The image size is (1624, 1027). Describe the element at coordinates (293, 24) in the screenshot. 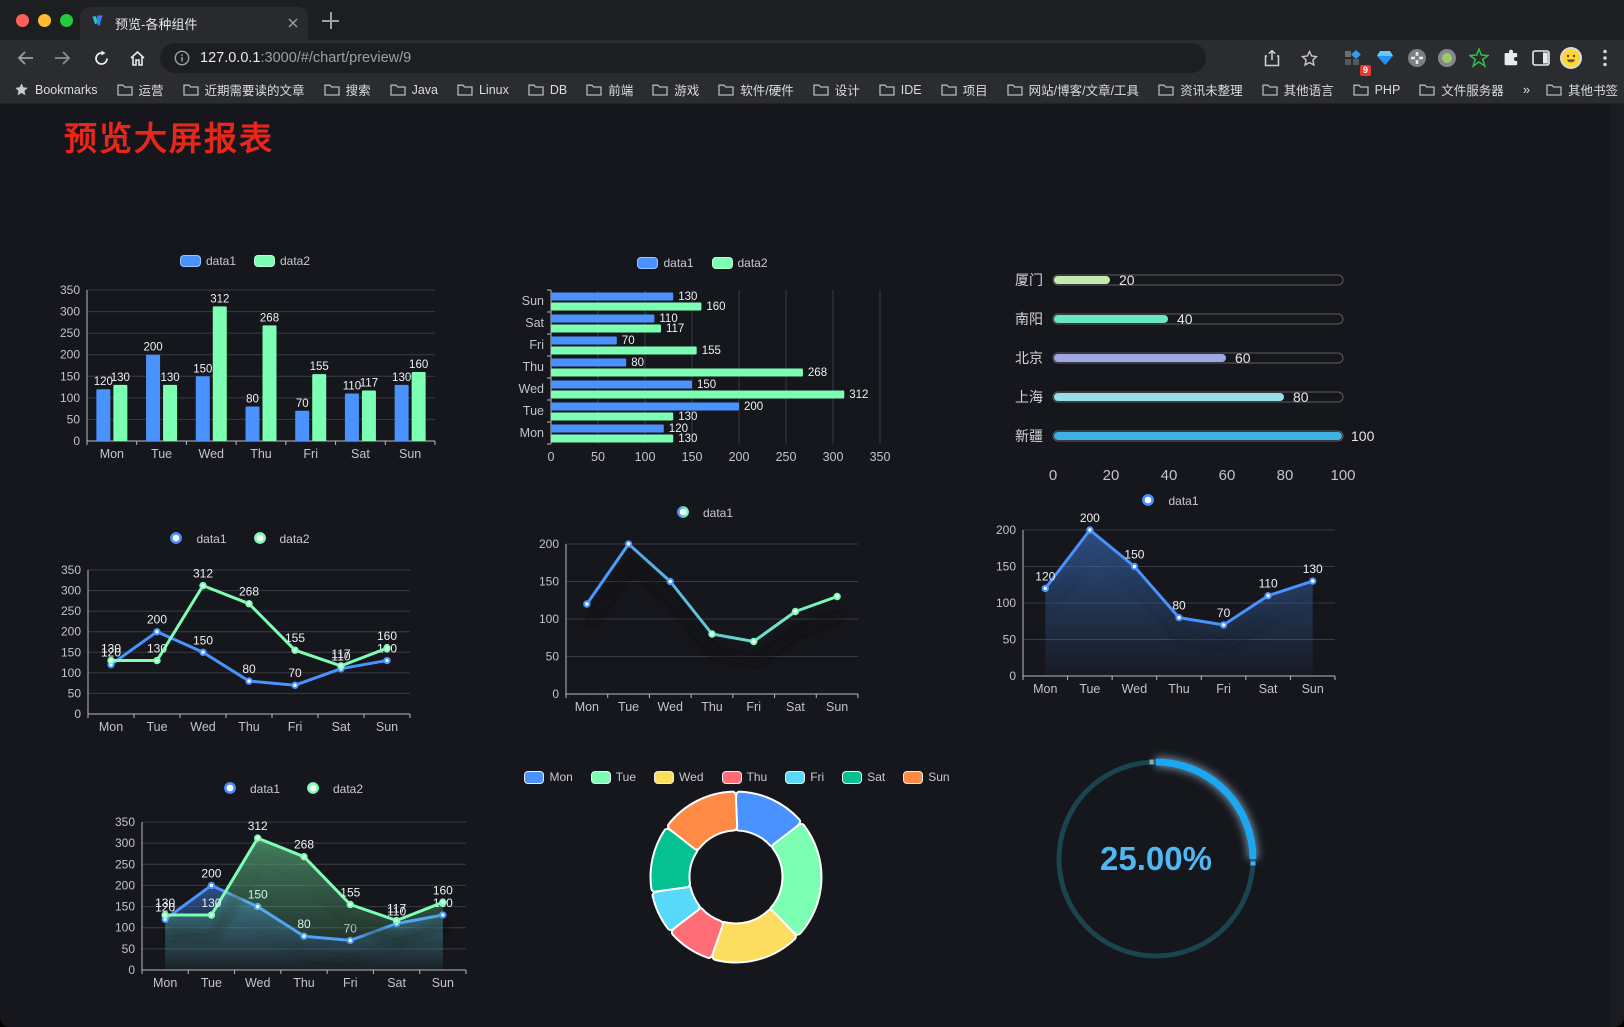

I see `close-tab-icon` at that location.